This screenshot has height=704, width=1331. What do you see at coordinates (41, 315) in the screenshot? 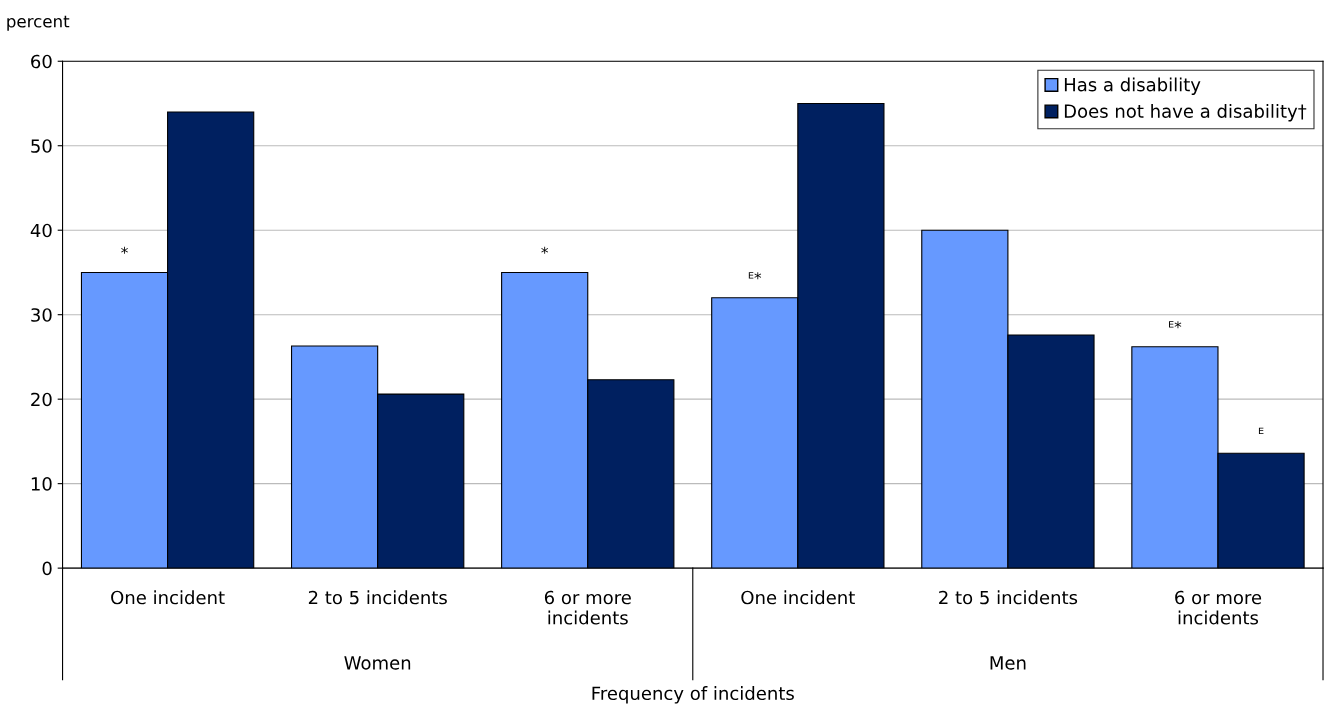
I see `y-tick-label: 30` at bounding box center [41, 315].